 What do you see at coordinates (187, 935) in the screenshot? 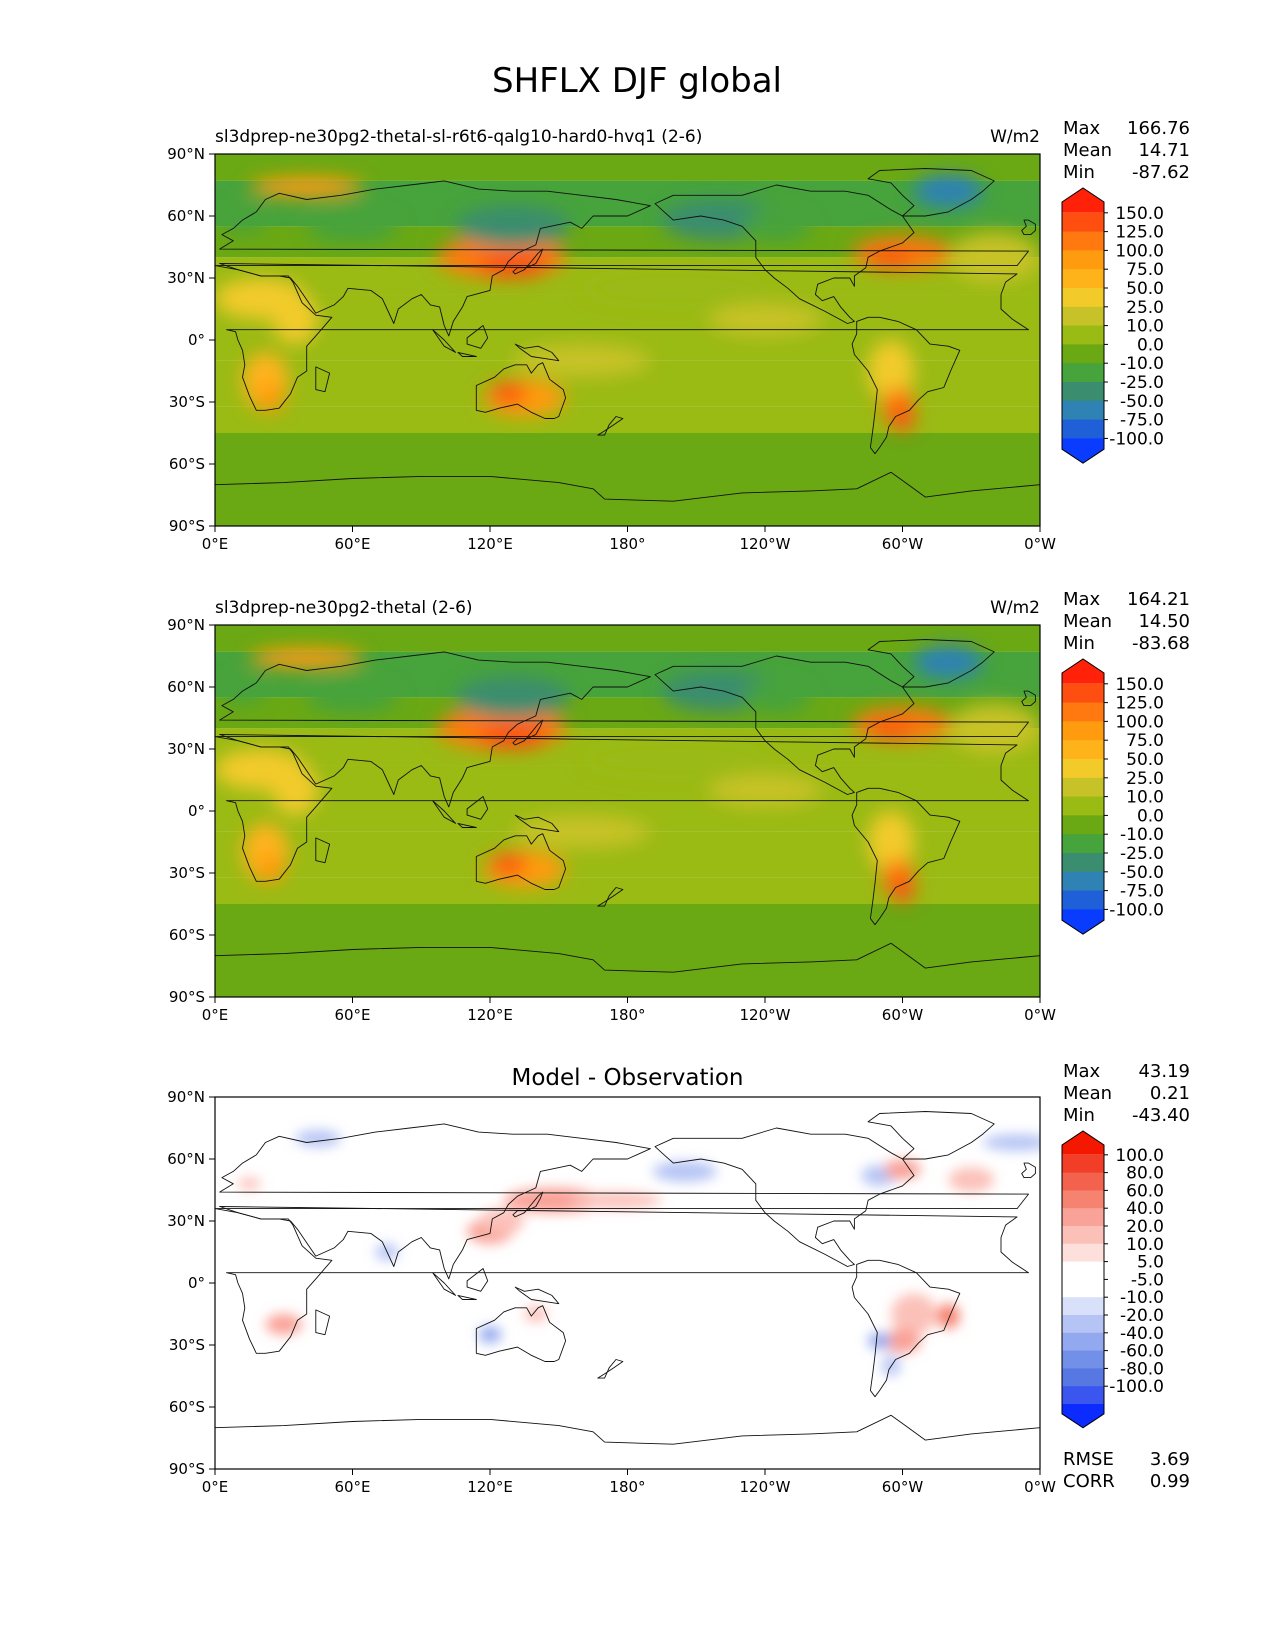
I see `y-tick-label: 60°S` at bounding box center [187, 935].